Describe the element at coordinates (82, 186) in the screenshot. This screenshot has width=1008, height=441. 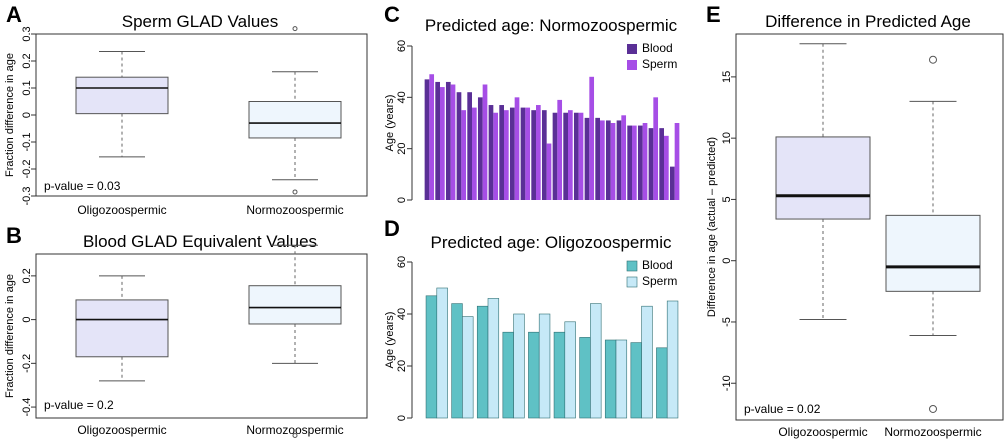
I see `p-value-label: p-value = 0.03` at that location.